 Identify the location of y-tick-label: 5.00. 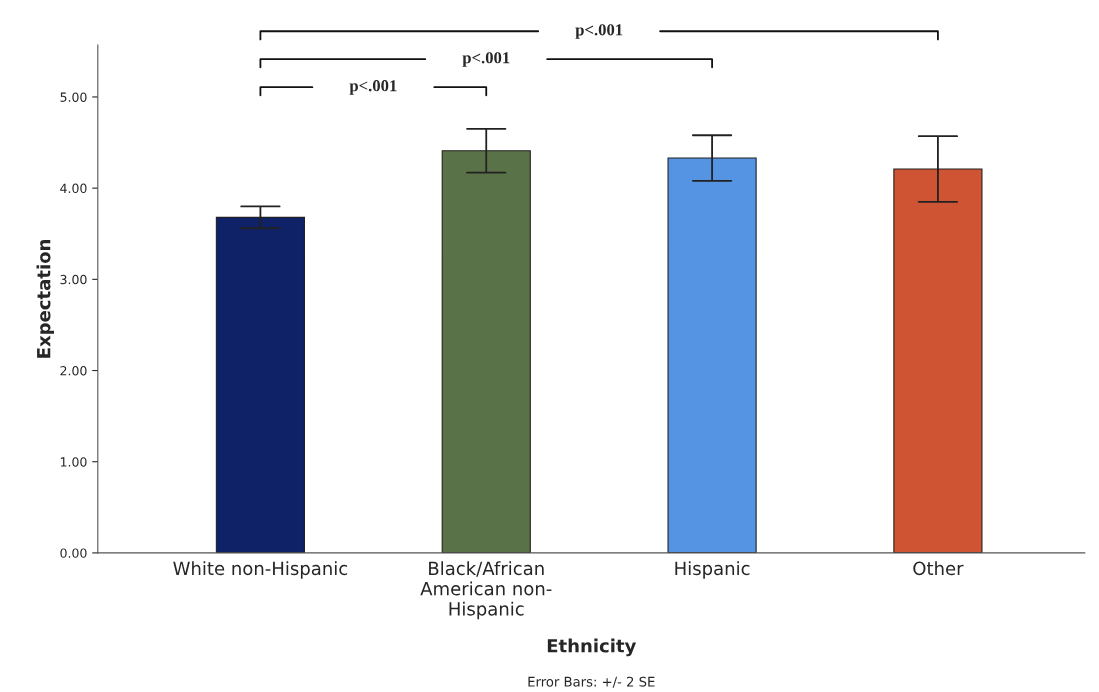
(73, 97).